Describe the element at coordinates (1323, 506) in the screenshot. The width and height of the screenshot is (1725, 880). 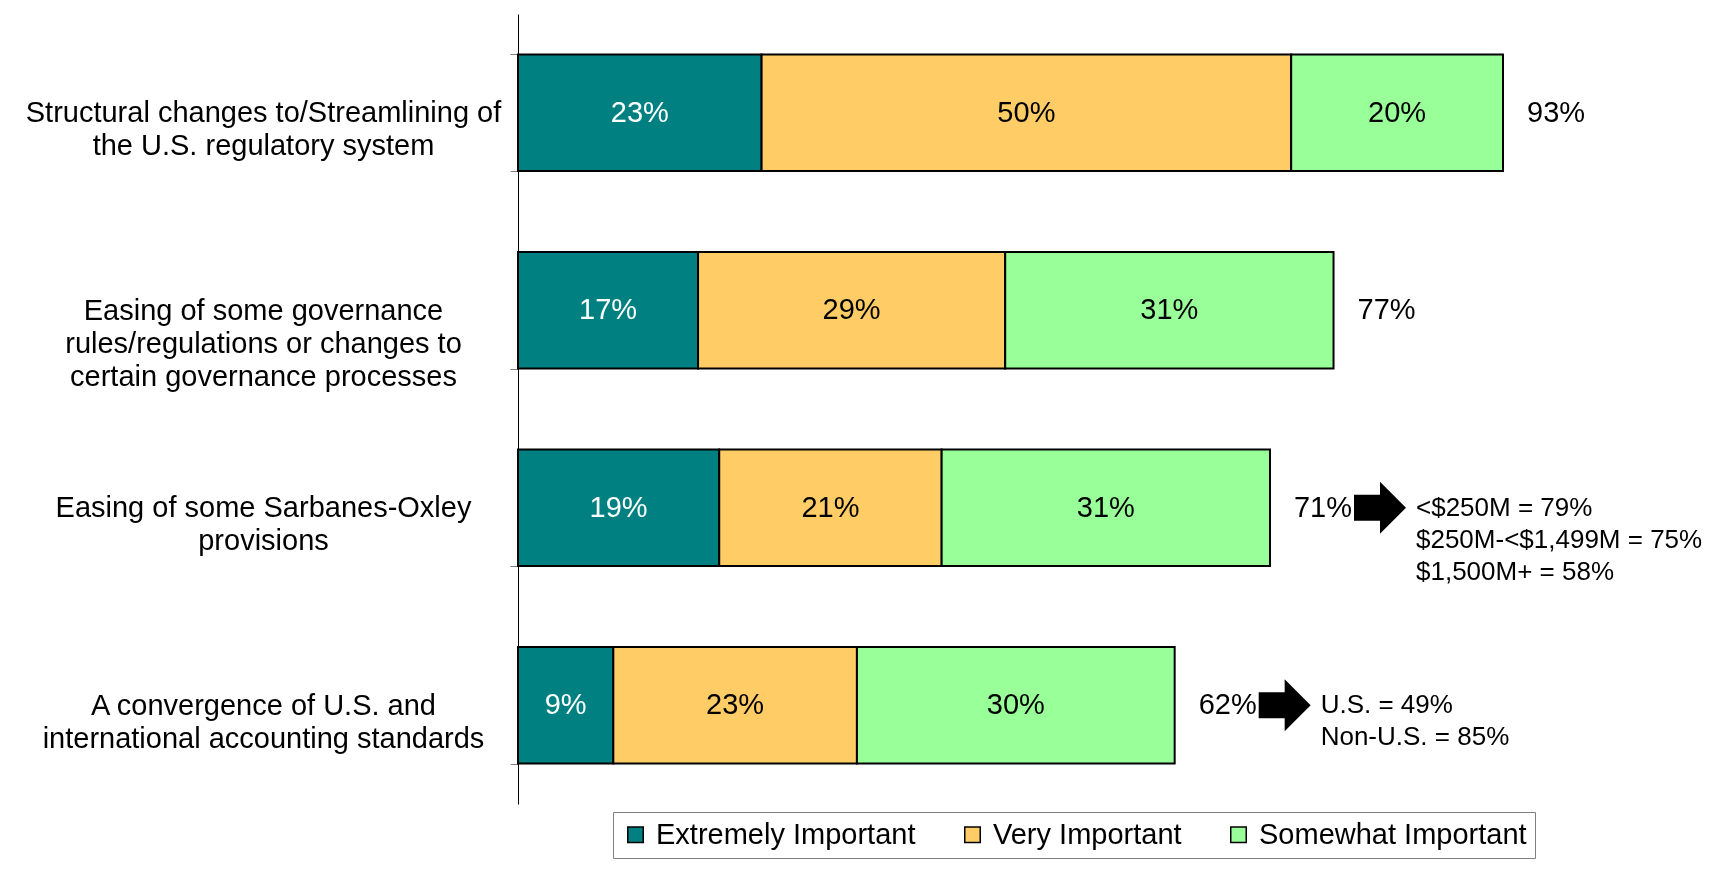
I see `total-label: 71%` at that location.